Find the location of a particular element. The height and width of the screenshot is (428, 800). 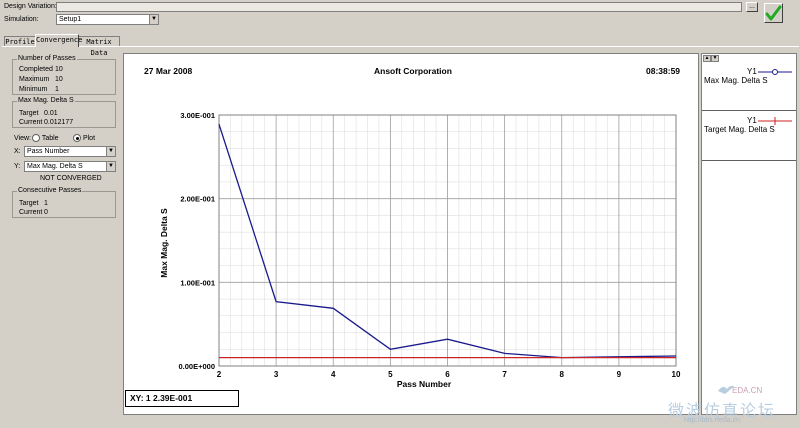

simulation-value: Setup1 is located at coordinates (70, 19).